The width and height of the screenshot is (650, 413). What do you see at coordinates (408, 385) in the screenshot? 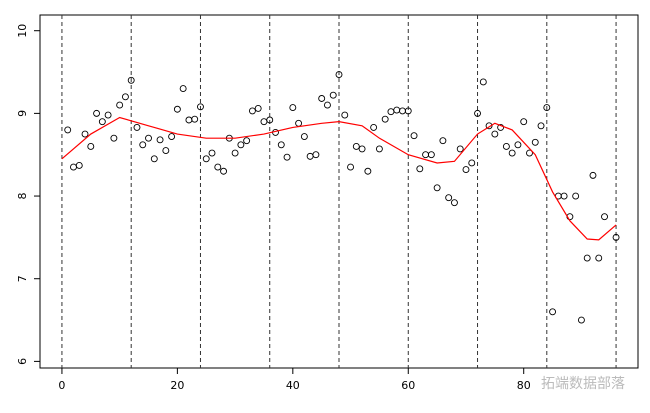
I see `x-tick-label: 60` at bounding box center [408, 385].